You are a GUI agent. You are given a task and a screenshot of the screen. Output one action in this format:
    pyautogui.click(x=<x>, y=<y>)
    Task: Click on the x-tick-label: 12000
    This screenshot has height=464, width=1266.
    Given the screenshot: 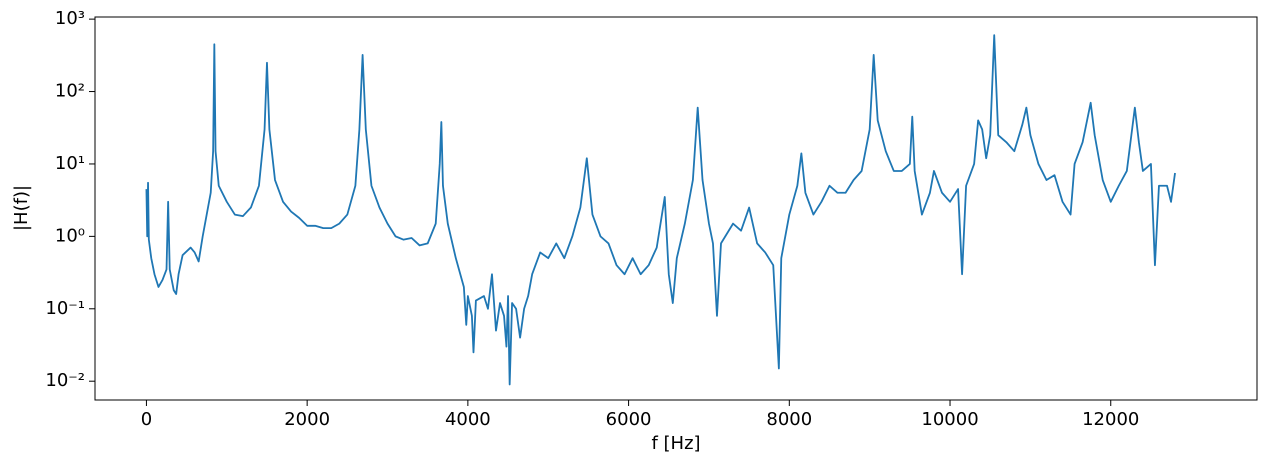 What is the action you would take?
    pyautogui.click(x=1110, y=419)
    